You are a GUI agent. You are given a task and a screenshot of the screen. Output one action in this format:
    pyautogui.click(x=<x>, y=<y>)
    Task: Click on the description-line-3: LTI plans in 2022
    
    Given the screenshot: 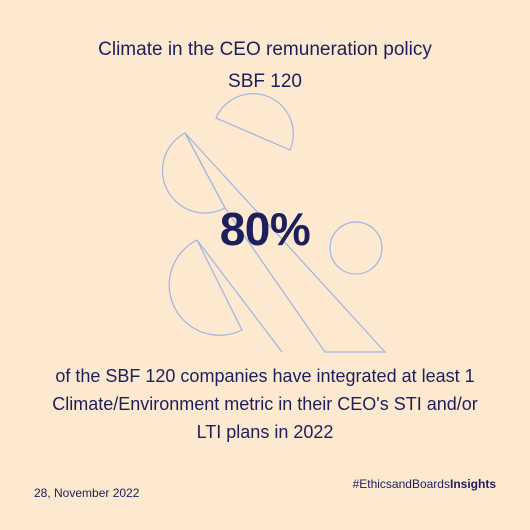 What is the action you would take?
    pyautogui.click(x=265, y=432)
    